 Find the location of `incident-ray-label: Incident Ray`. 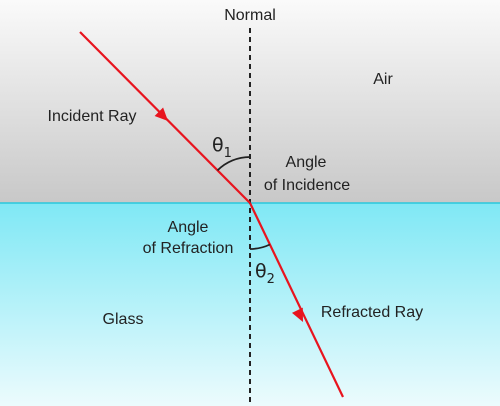

incident-ray-label: Incident Ray is located at coordinates (92, 116).